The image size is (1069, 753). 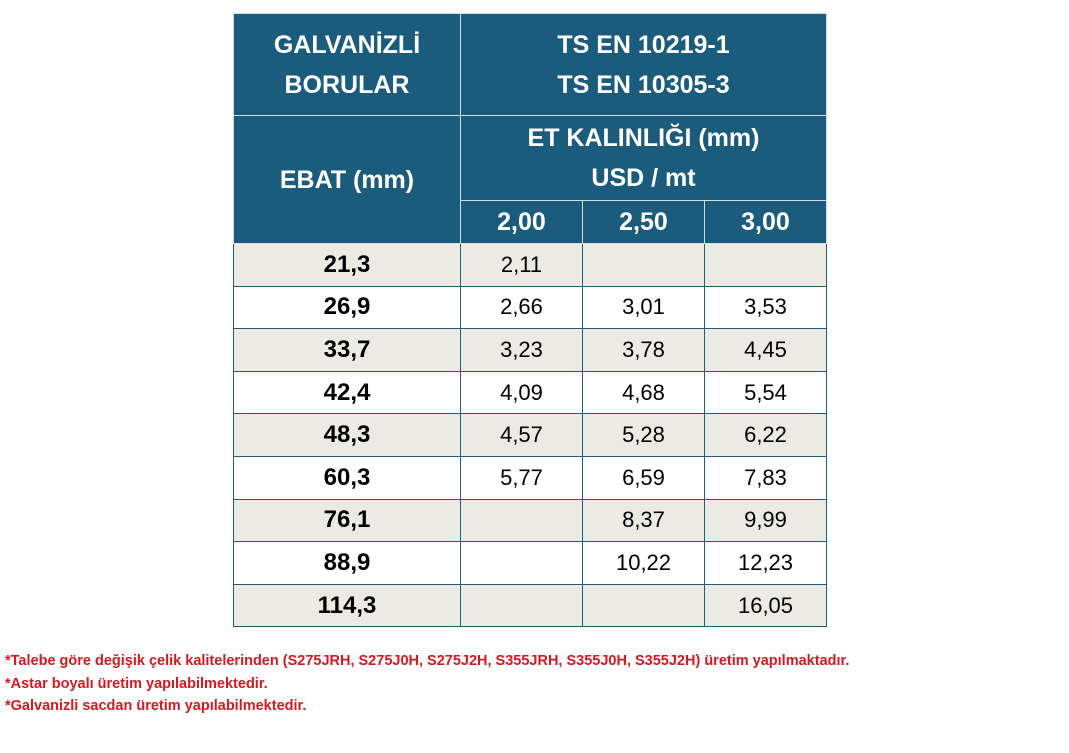 I want to click on table-row: 76,1 8,37 9,99, so click(x=530, y=520).